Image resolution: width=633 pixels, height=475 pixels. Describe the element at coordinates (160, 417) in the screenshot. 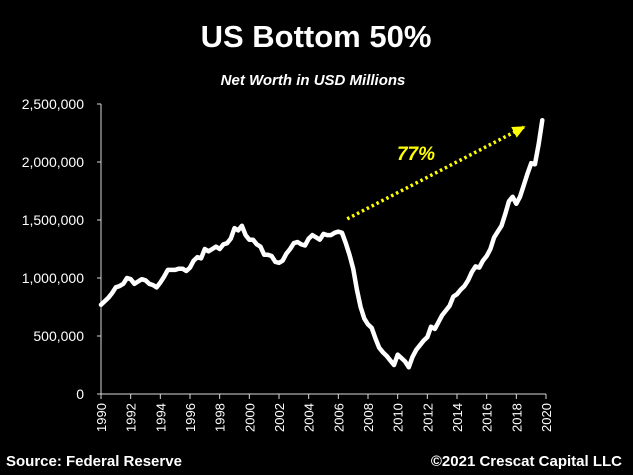

I see `x-tick-label: 1994` at that location.